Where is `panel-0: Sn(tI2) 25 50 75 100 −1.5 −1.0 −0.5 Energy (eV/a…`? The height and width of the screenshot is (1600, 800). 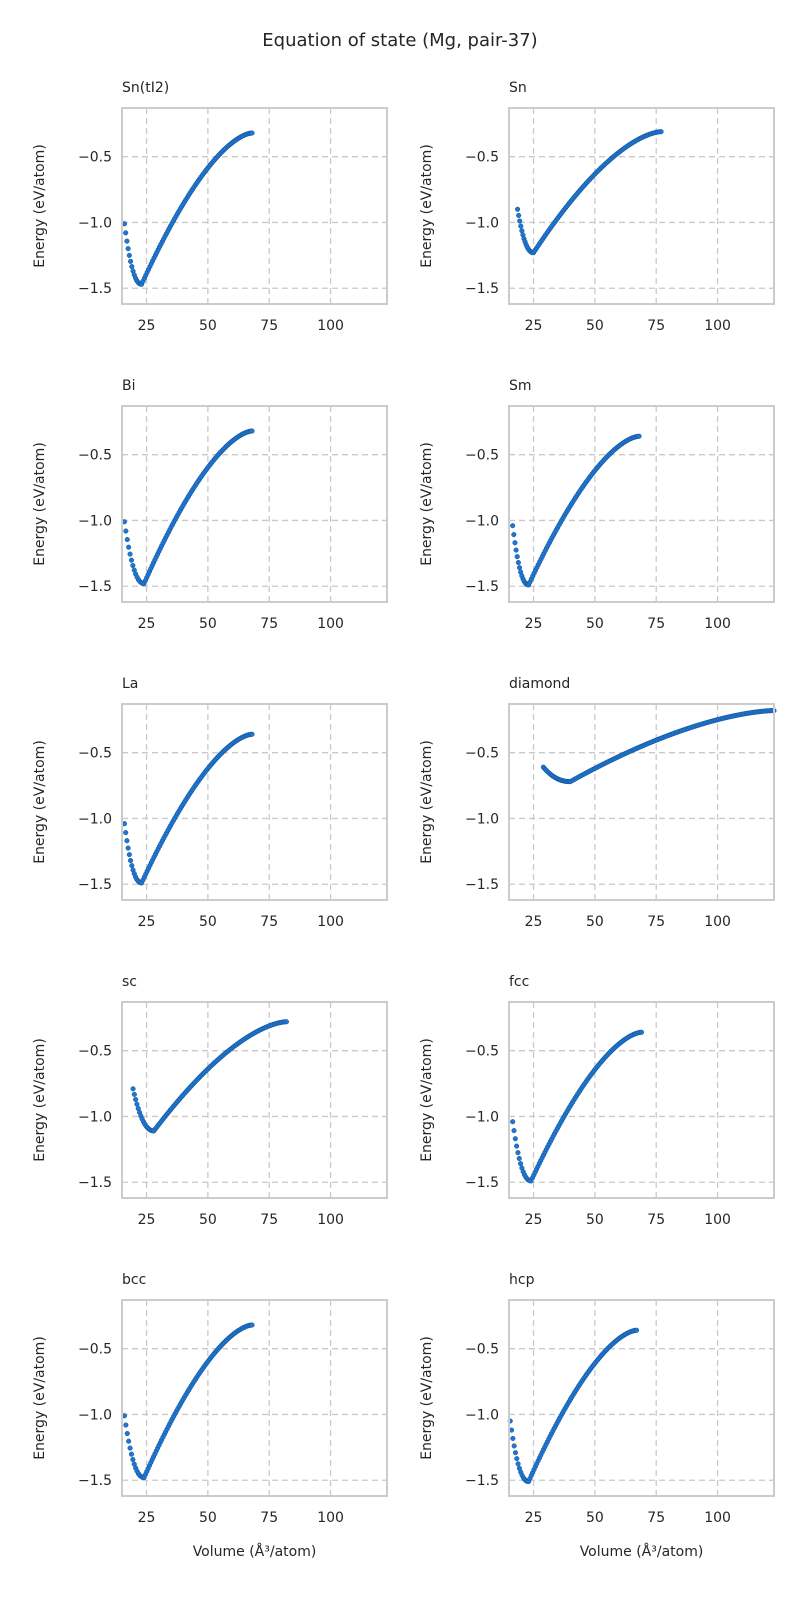 panel-0: Sn(tI2) 25 50 75 100 −1.5 −1.0 −0.5 Energy (eV/a… is located at coordinates (210, 207).